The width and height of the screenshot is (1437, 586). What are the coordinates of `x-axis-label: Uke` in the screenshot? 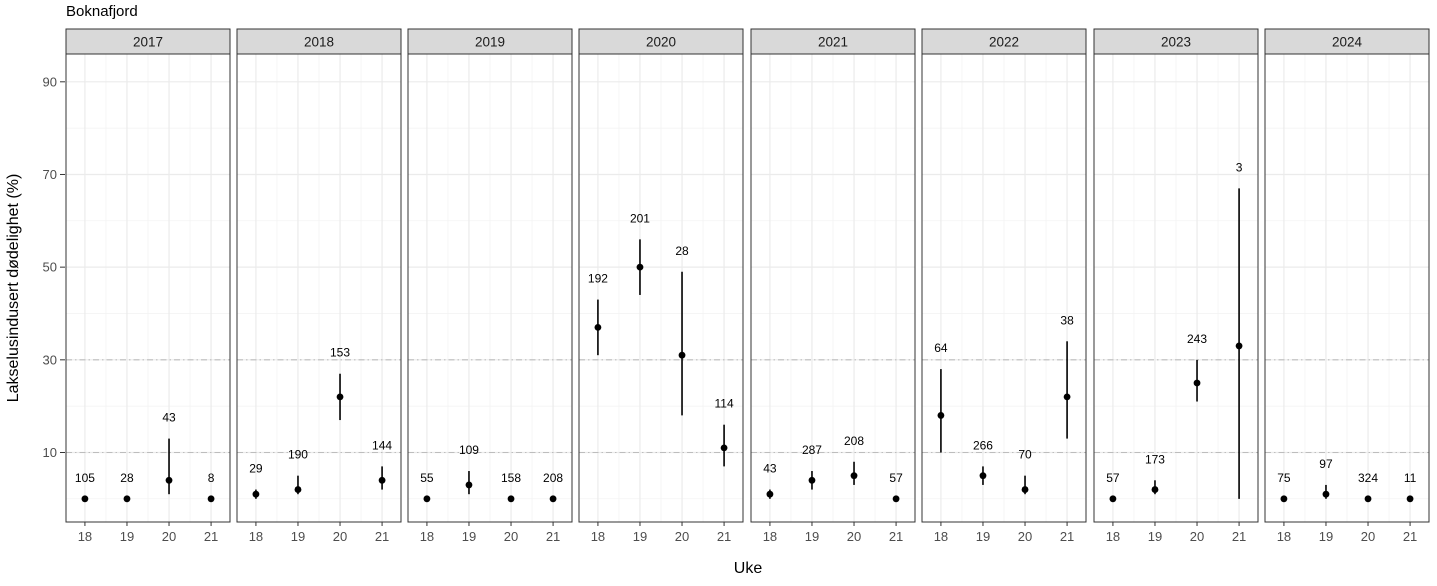 It's located at (748, 568).